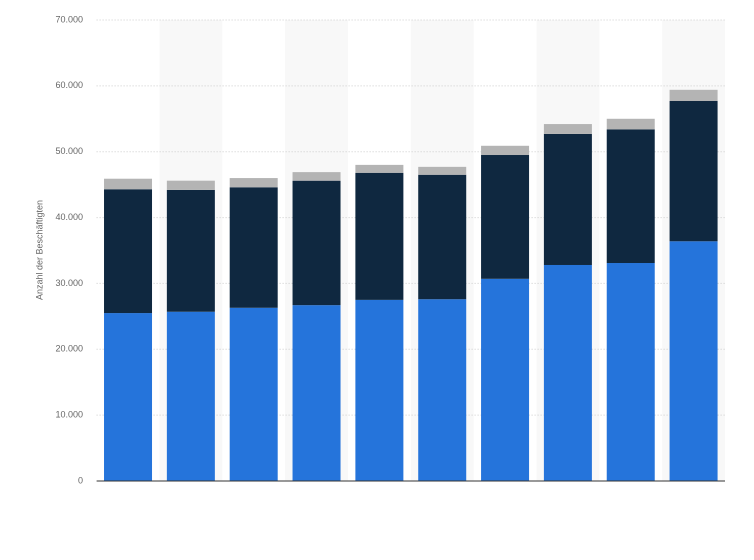 This screenshot has width=754, height=560. Describe the element at coordinates (69, 283) in the screenshot. I see `y-tick-label: 30.000` at that location.